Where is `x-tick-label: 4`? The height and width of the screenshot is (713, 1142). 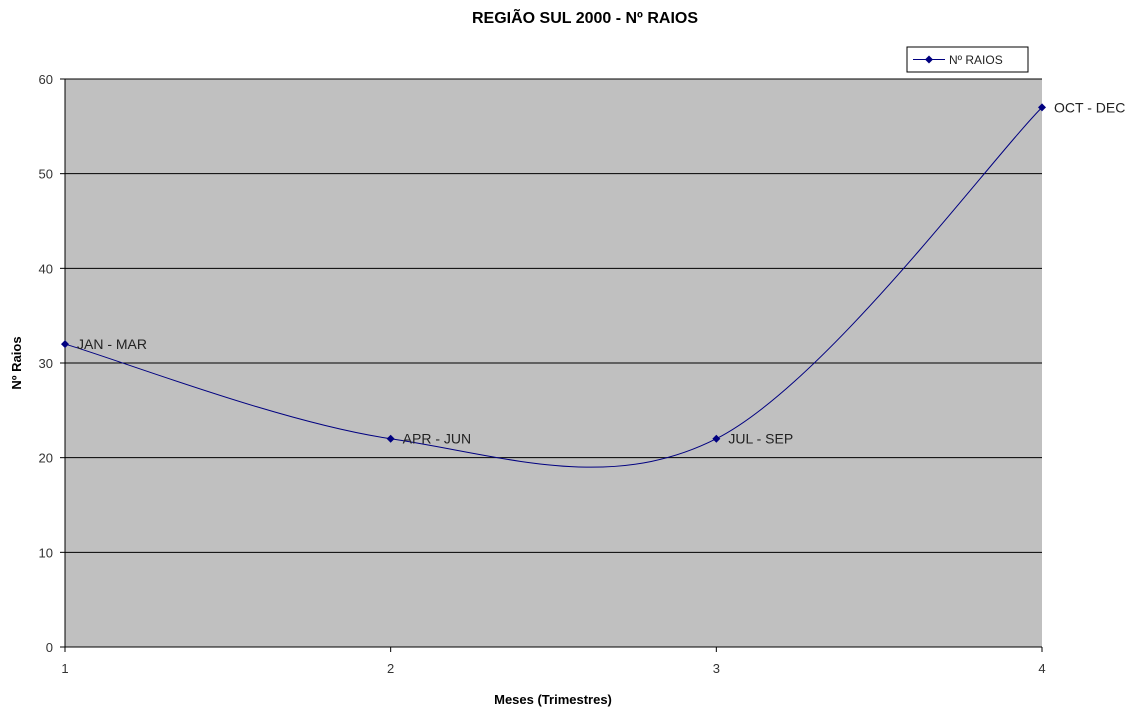 x-tick-label: 4 is located at coordinates (1041, 668).